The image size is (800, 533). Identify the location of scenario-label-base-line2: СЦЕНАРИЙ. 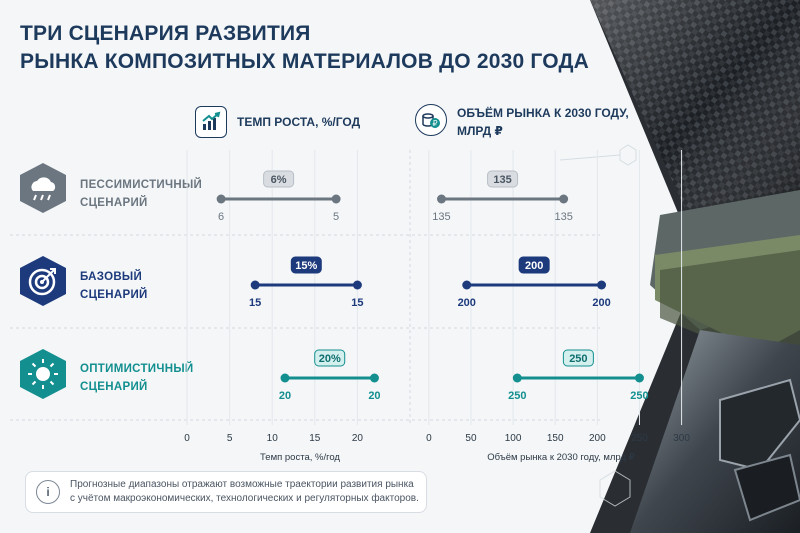
(114, 295).